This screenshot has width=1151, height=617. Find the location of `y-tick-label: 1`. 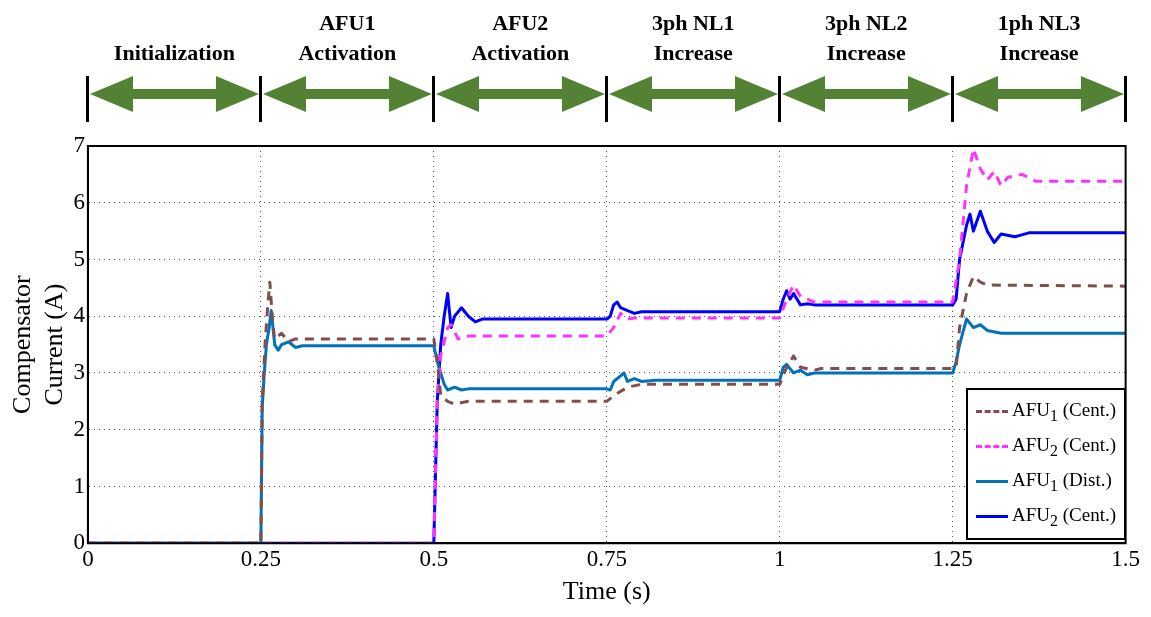

y-tick-label: 1 is located at coordinates (79, 485).